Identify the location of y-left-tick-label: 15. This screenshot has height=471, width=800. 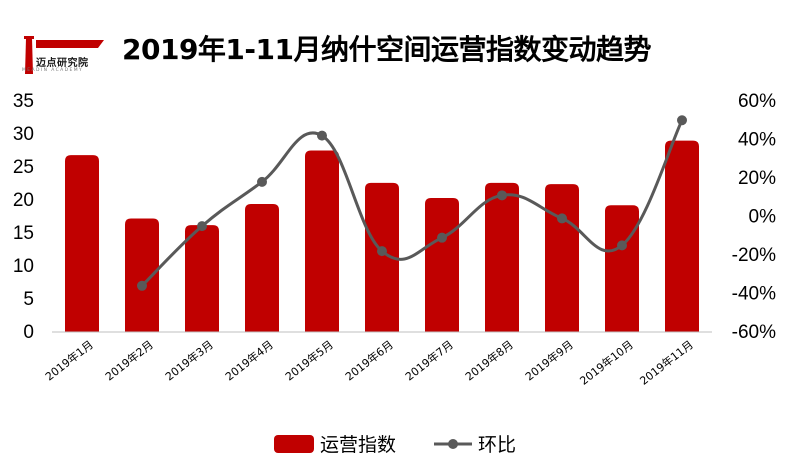
(23, 233).